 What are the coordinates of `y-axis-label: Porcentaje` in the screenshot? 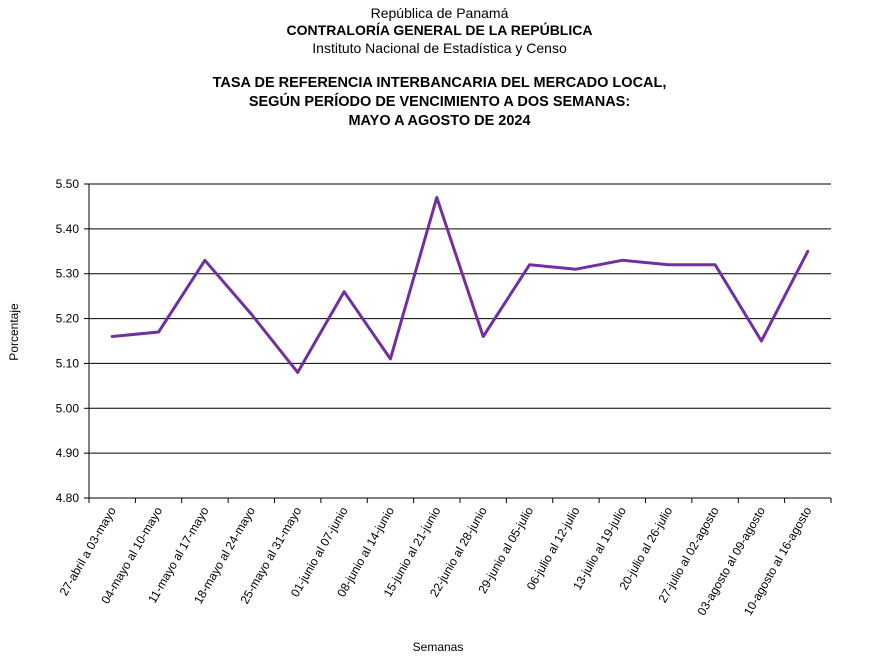 It's located at (14, 332).